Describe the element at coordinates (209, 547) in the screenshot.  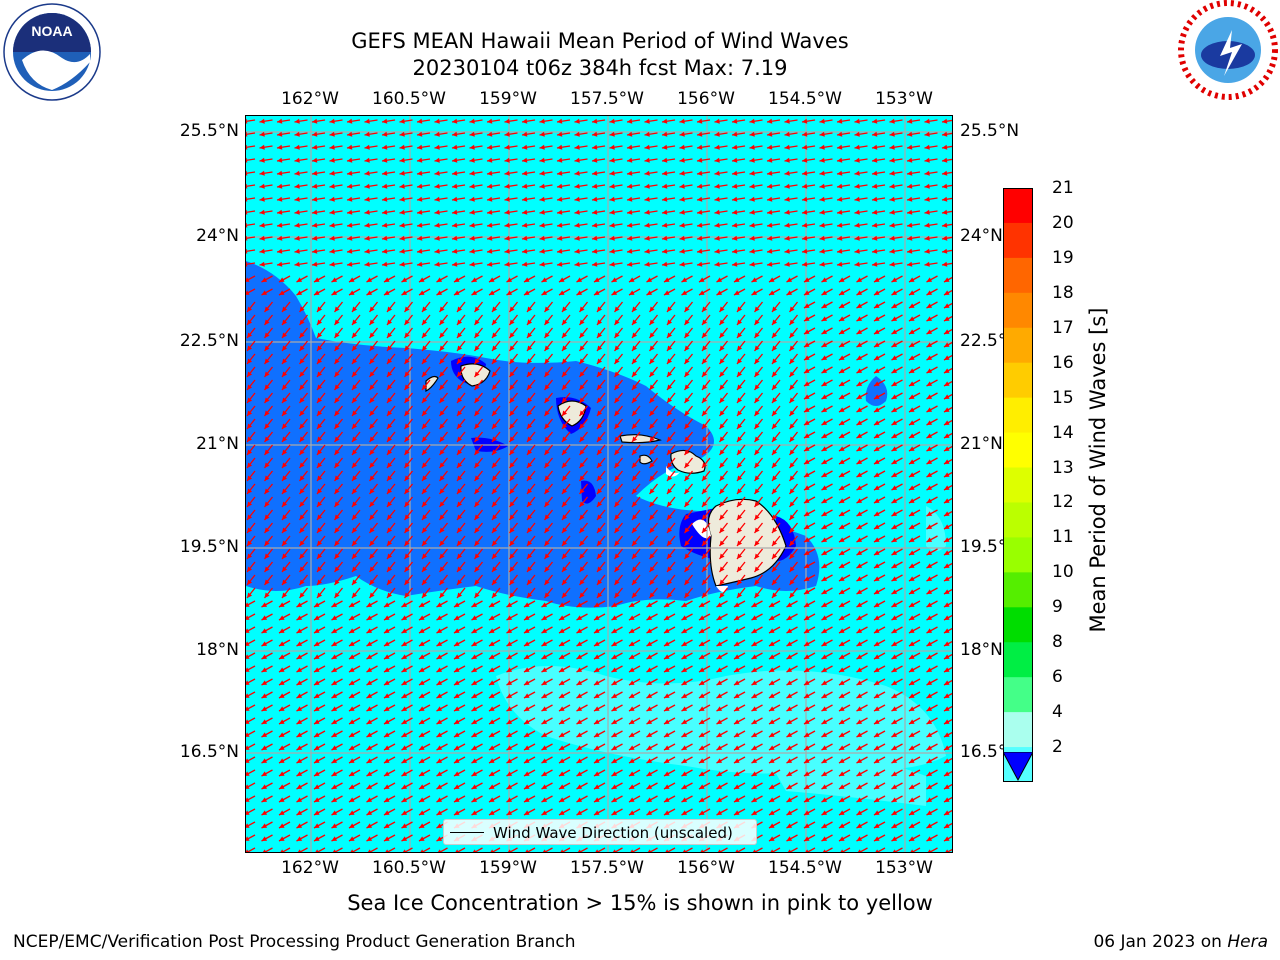
I see `lat-tick-left: 19.5°N` at that location.